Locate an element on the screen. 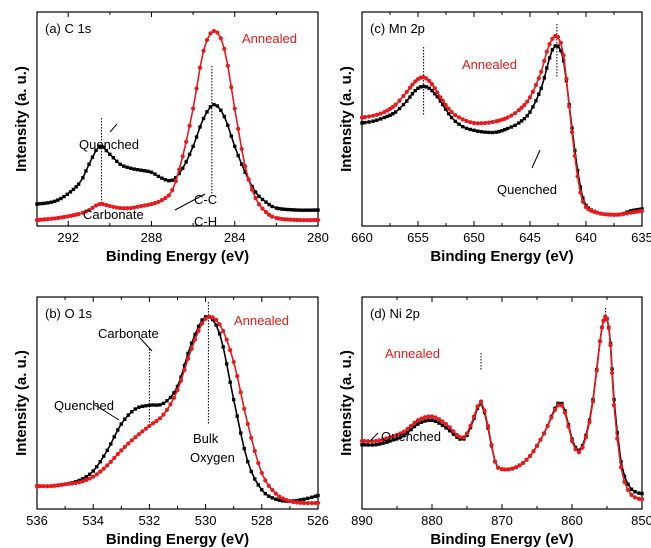 This screenshot has width=651, height=548. x-tick-label: 288 is located at coordinates (152, 237).